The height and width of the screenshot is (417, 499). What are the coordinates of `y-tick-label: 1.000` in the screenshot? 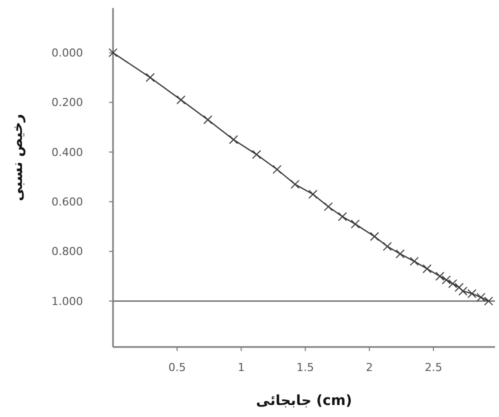 It's located at (67, 301).